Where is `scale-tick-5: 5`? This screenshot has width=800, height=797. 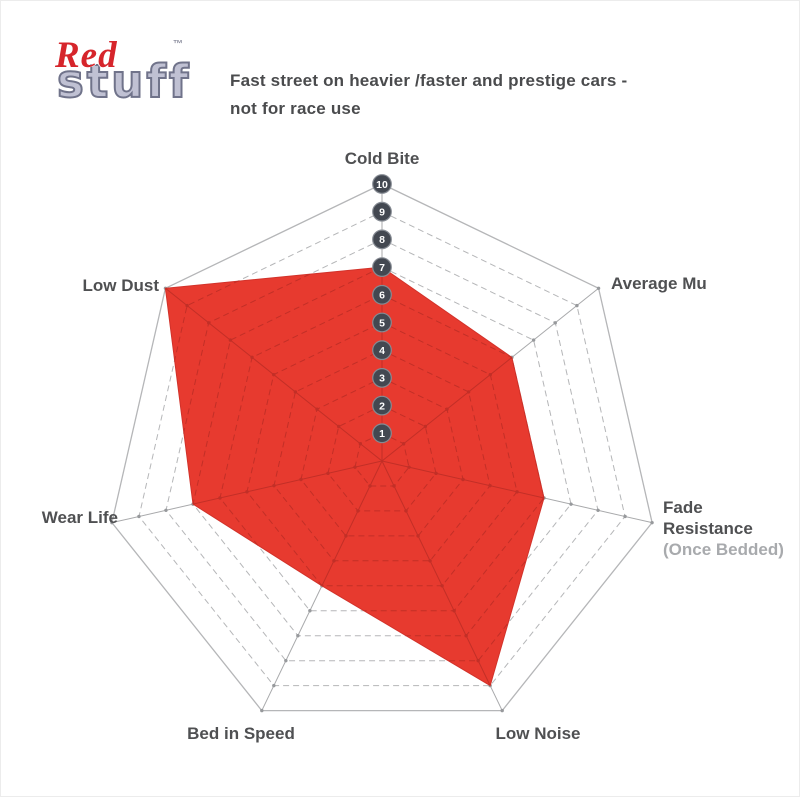
scale-tick-5: 5 is located at coordinates (382, 323).